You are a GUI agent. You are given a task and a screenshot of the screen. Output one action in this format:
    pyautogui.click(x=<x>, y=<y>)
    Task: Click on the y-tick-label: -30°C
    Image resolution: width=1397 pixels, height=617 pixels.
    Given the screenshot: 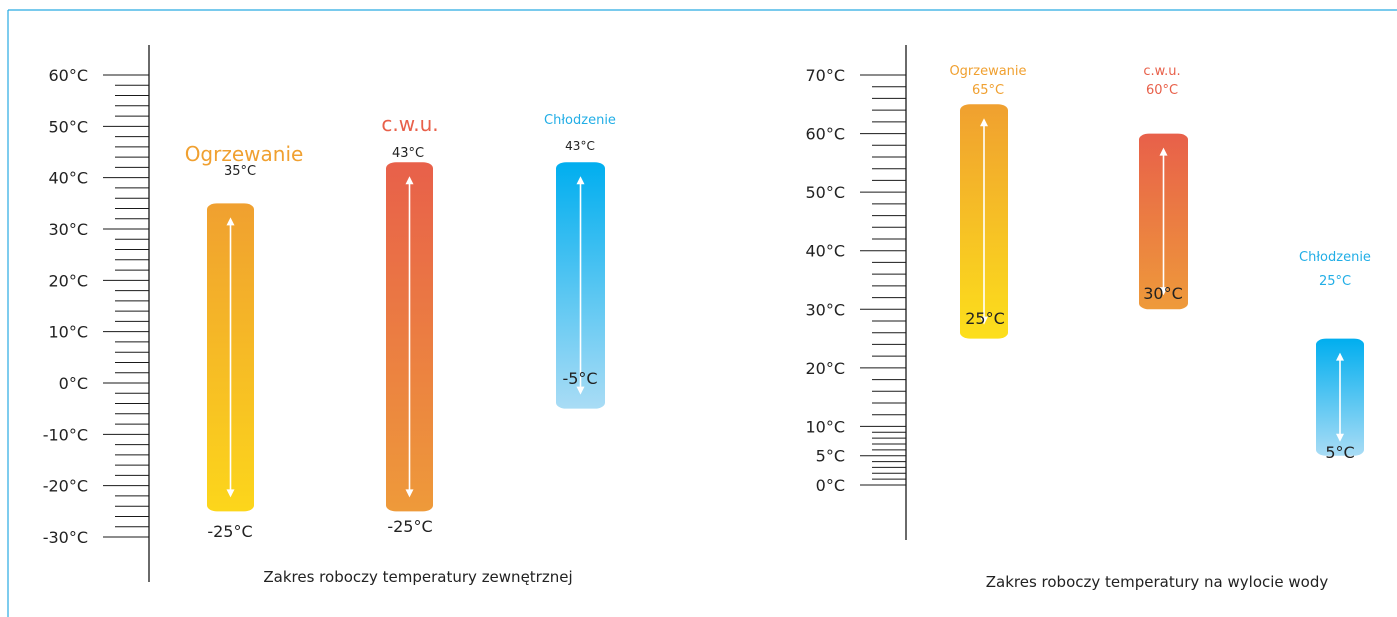 What is the action you would take?
    pyautogui.click(x=65, y=537)
    